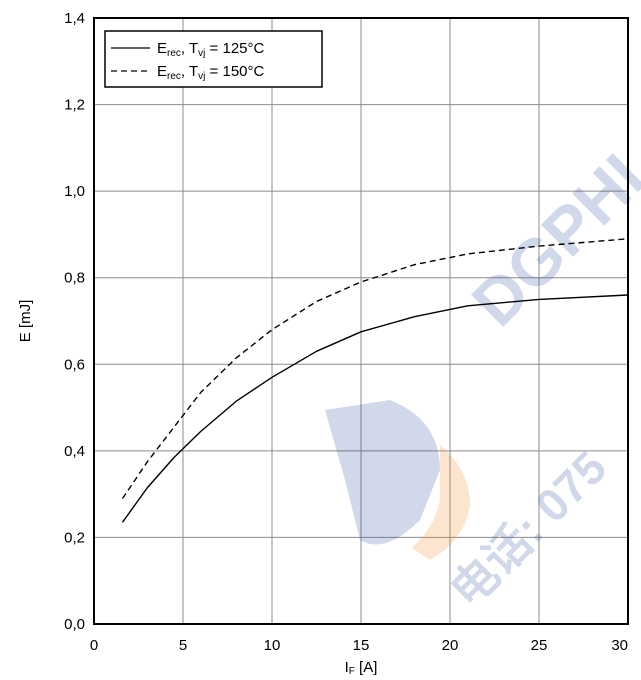 The height and width of the screenshot is (680, 641). Describe the element at coordinates (528, 529) in the screenshot. I see `watermark-phone: 电话: 075` at that location.